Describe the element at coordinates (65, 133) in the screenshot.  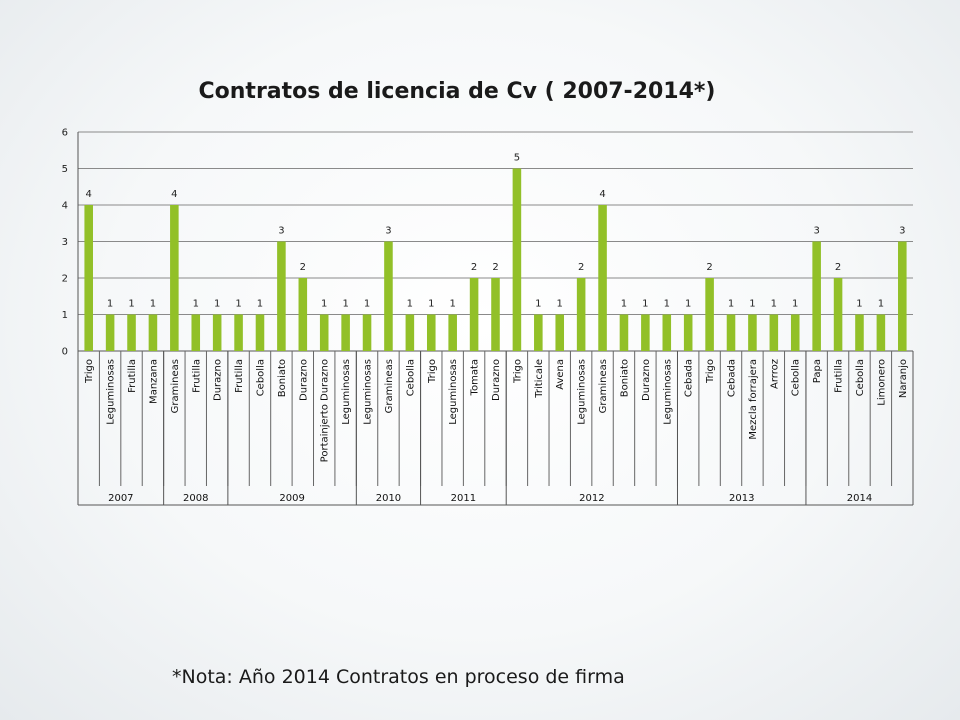
I see `y-tick-label: 6` at that location.